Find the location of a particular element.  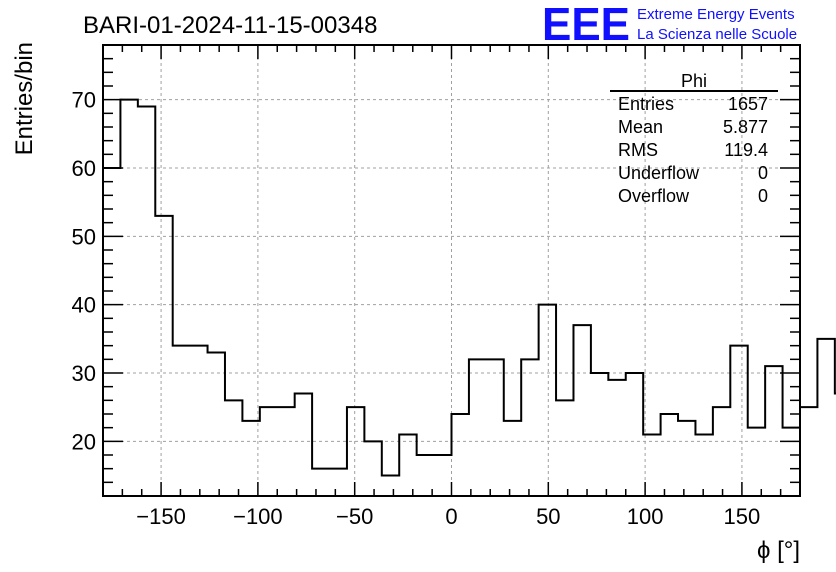

chart-title: BARI-01-2024-11-15-00348 is located at coordinates (230, 25).